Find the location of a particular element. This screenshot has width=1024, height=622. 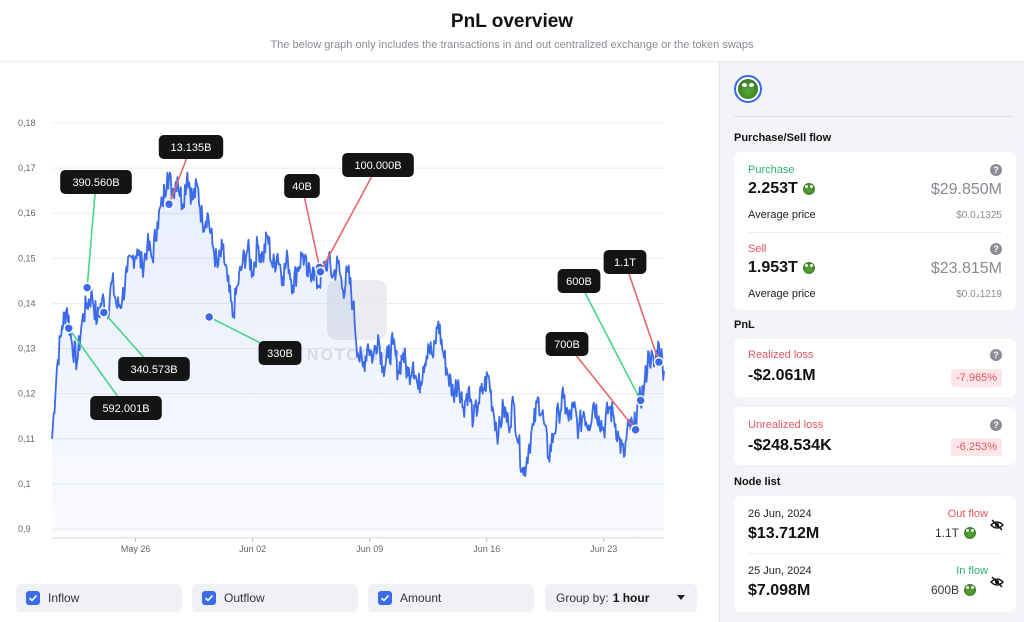

page-title: PnL overview is located at coordinates (512, 21).